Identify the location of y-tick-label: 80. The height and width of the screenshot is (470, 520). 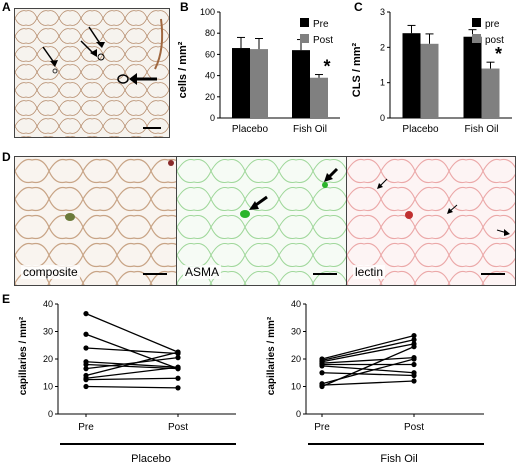
(210, 33).